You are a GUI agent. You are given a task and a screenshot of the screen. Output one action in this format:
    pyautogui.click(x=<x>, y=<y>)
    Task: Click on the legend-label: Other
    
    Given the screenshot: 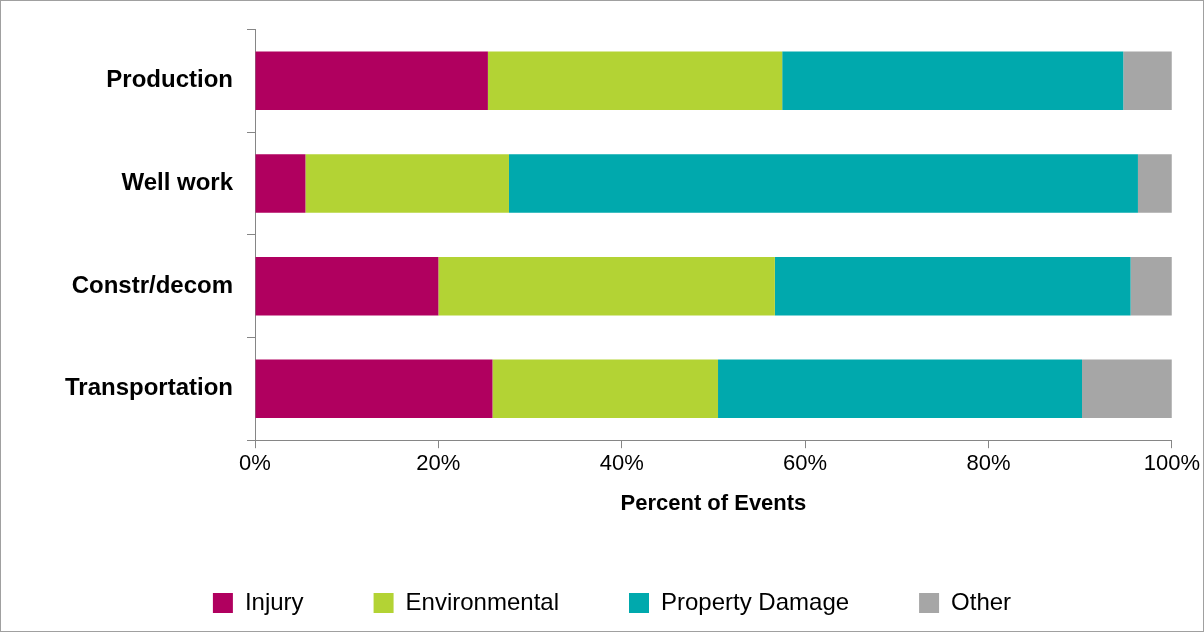 What is the action you would take?
    pyautogui.click(x=981, y=601)
    